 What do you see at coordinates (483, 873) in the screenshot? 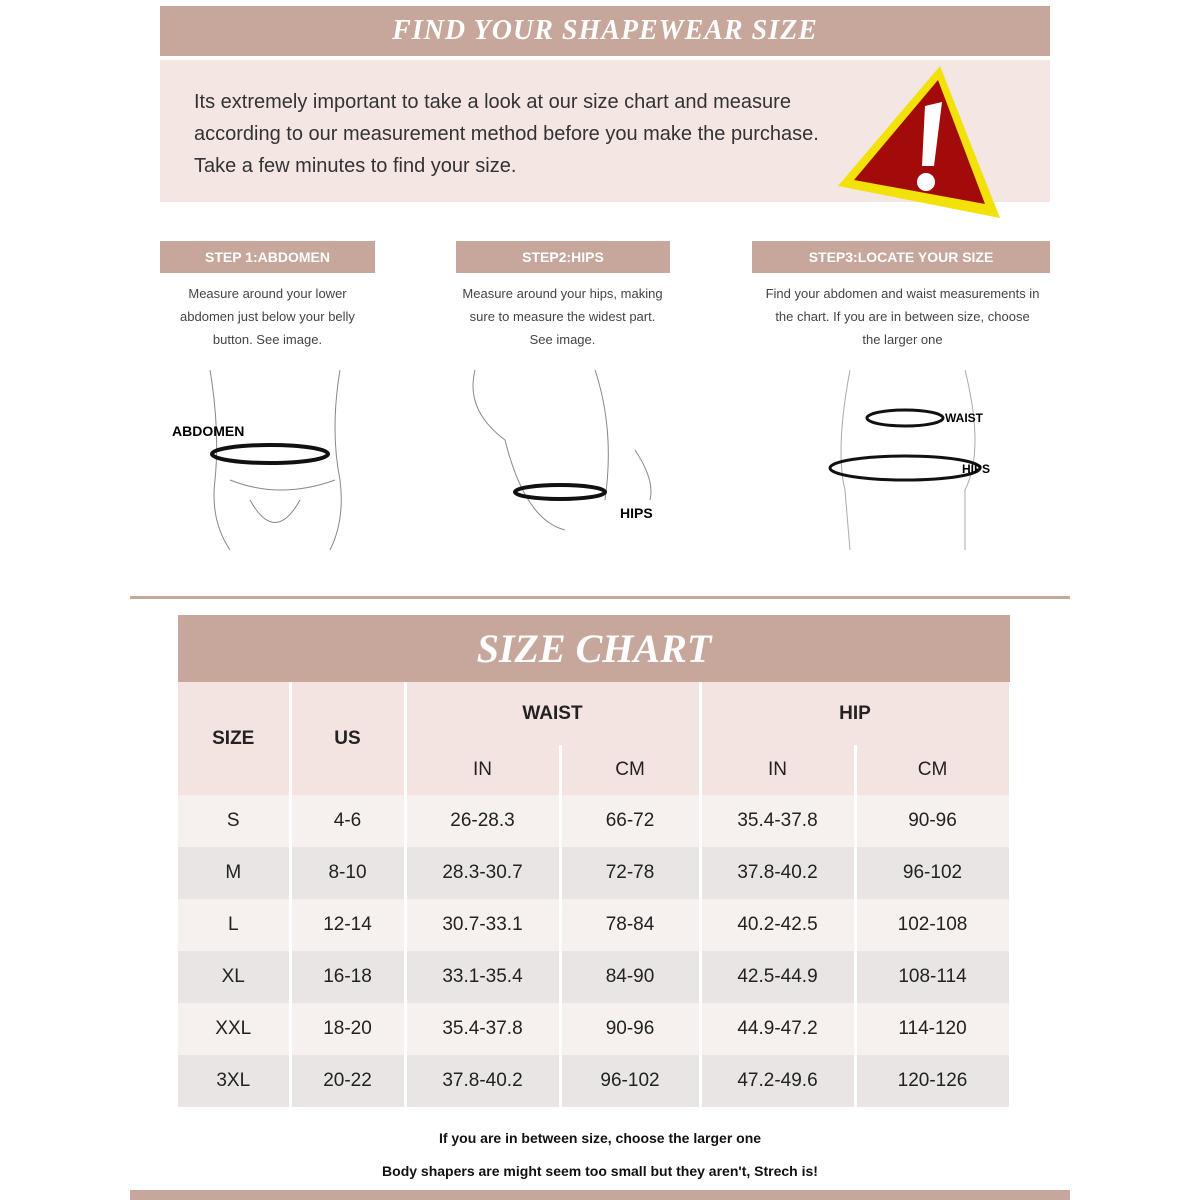
I see `table-cell: 28.3-30.7` at bounding box center [483, 873].